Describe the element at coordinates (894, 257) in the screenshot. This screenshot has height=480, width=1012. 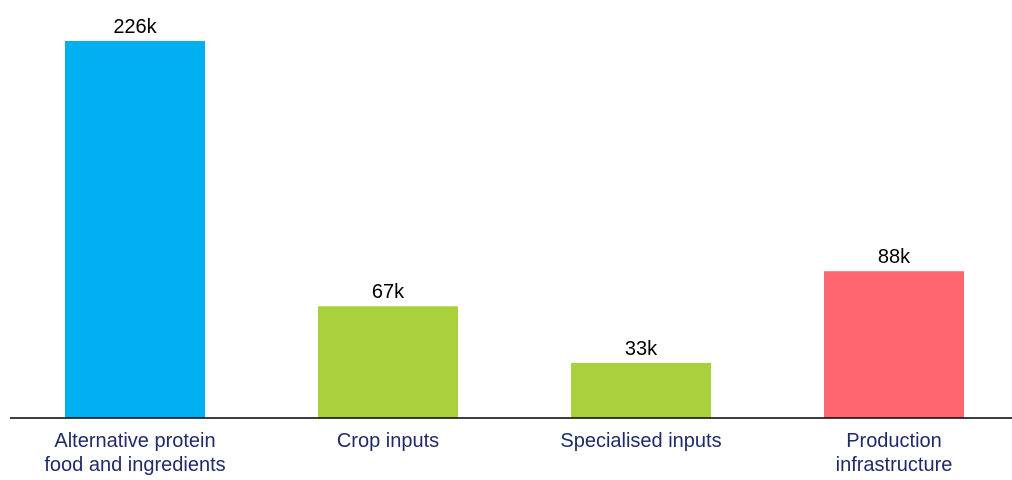
I see `value-label-4: 88k` at that location.